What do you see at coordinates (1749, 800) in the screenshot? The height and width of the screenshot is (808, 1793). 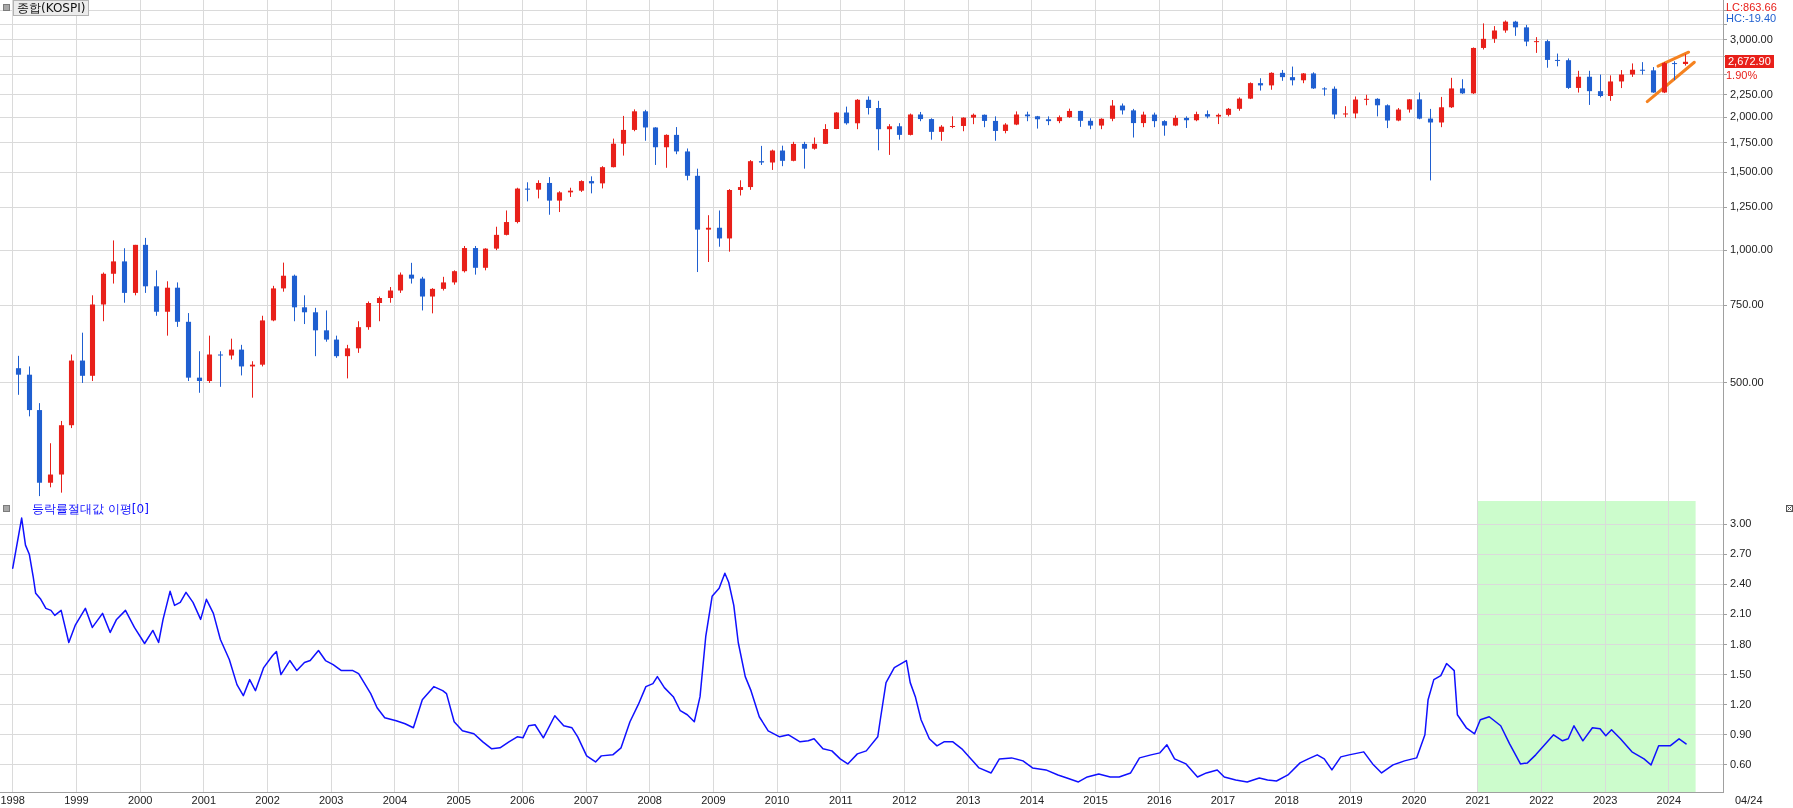 I see `text: 04/24` at bounding box center [1749, 800].